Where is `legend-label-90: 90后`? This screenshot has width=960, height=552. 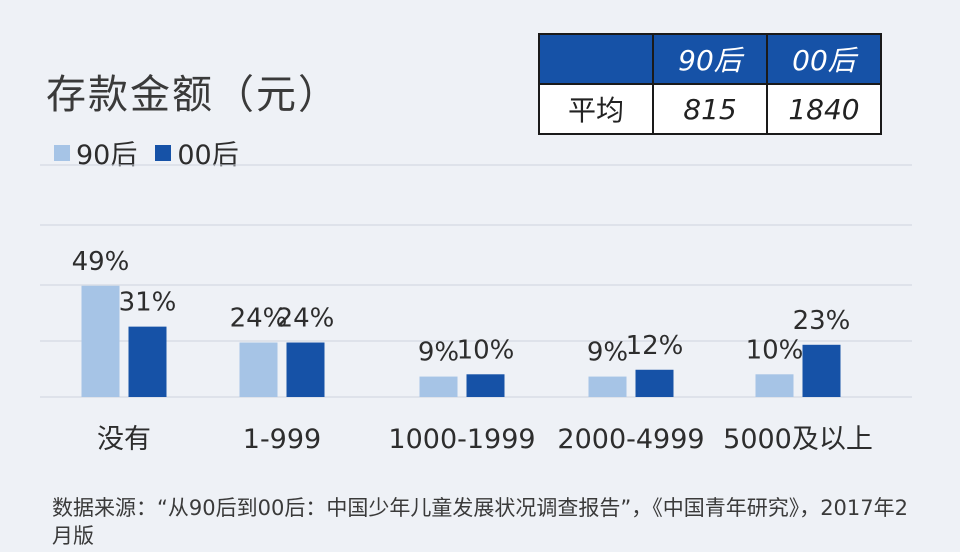 legend-label-90: 90后 is located at coordinates (107, 155).